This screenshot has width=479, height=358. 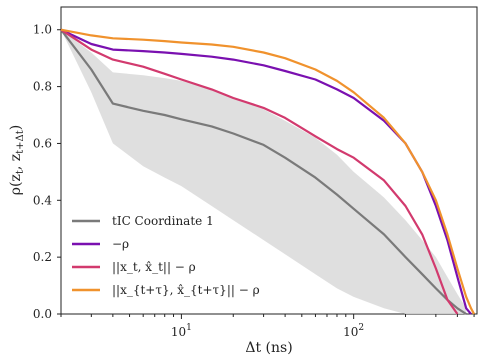 I want to click on y-axis-label: ρ(zt, zt+Δt), so click(x=17, y=160).